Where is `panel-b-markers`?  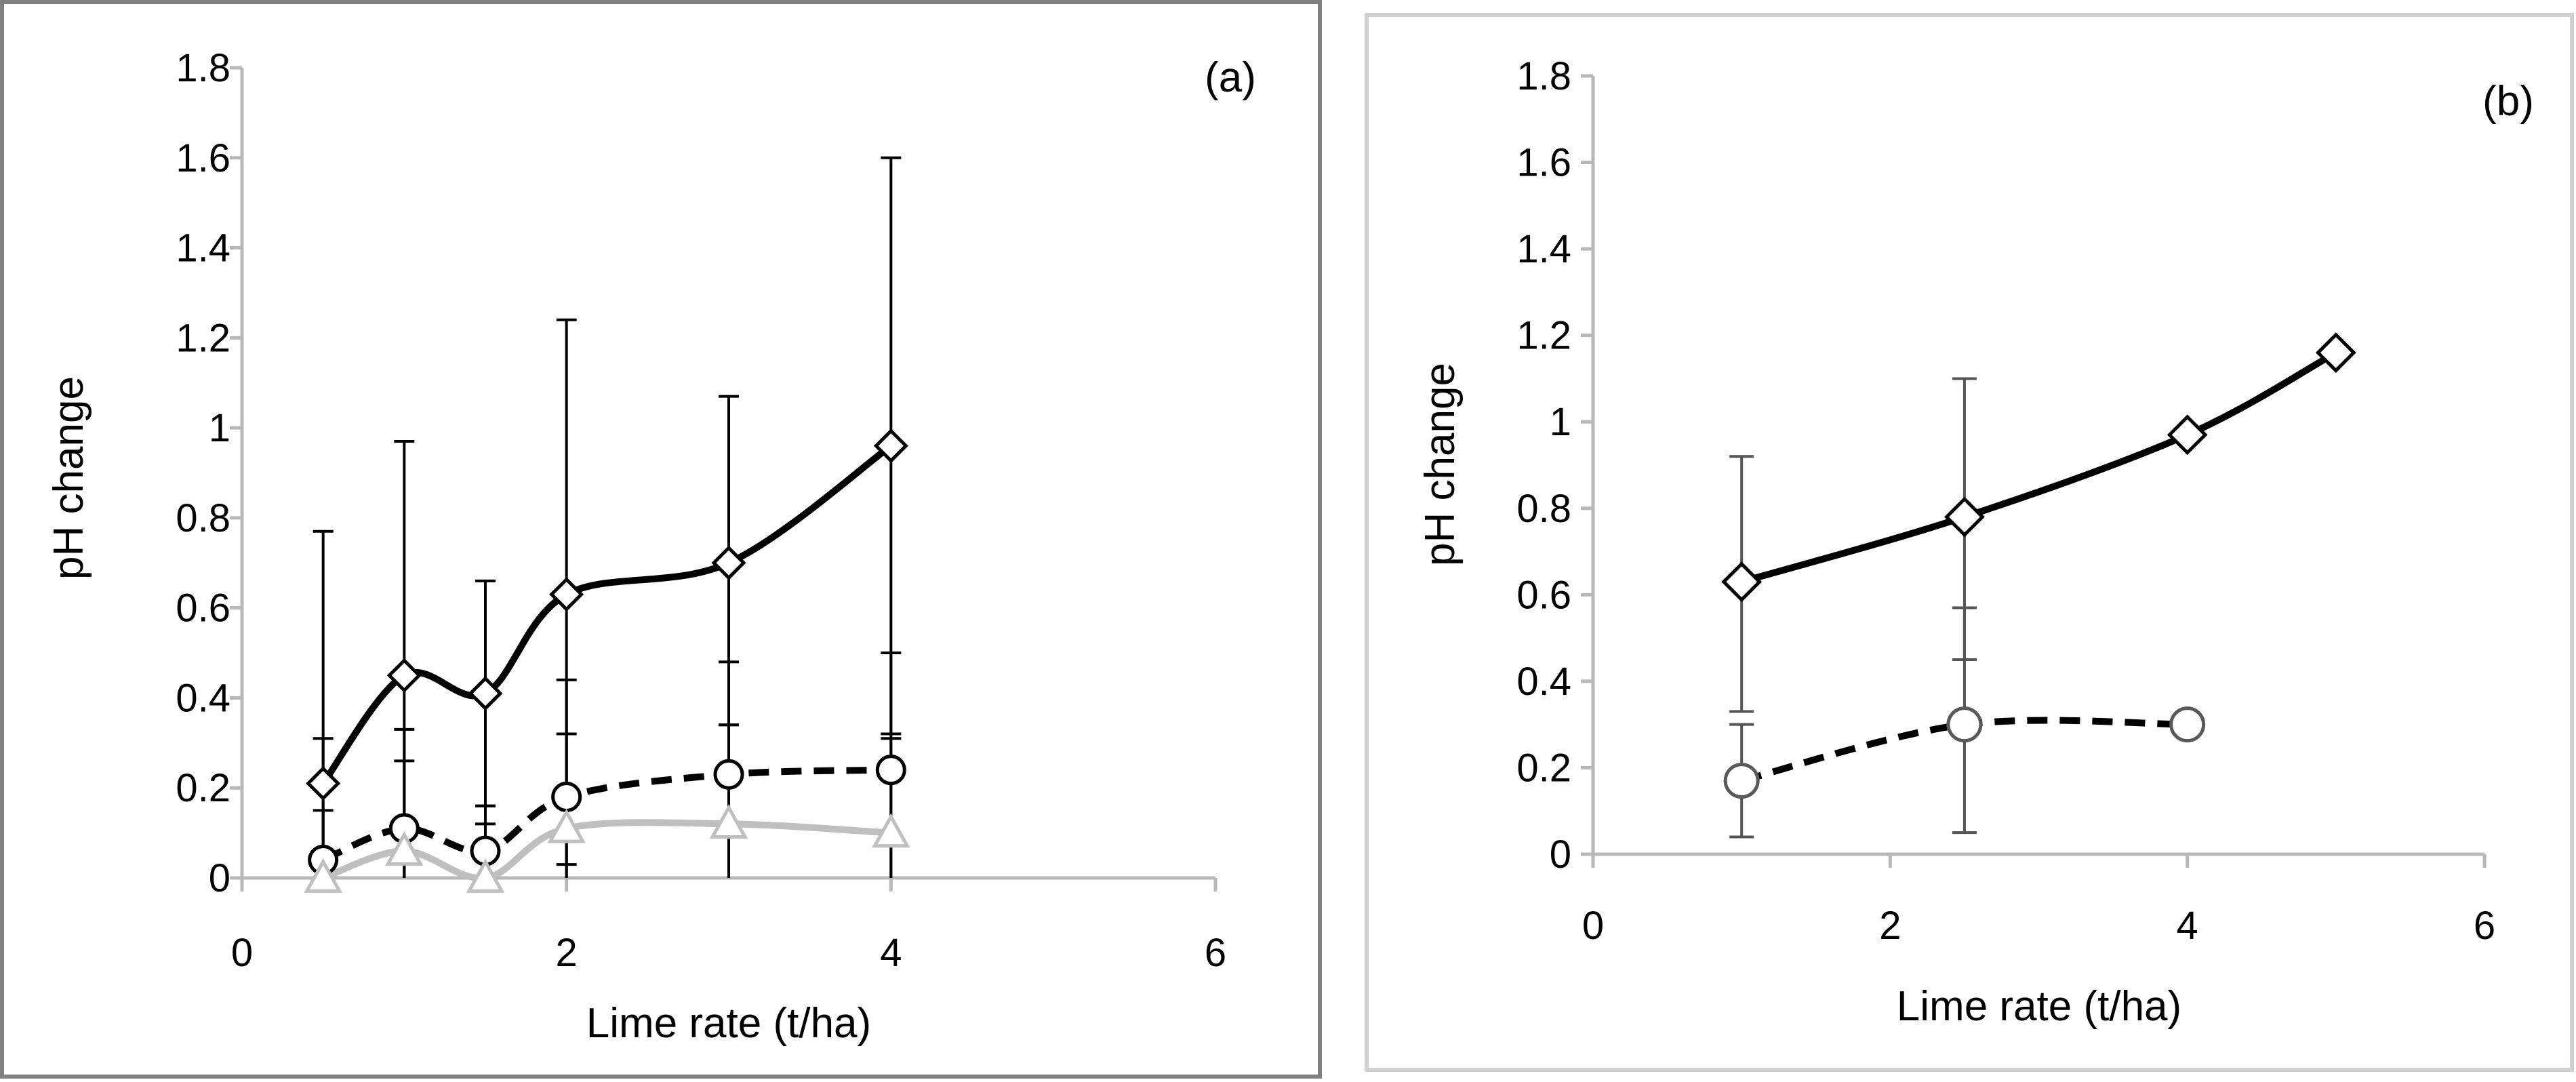
panel-b-markers is located at coordinates (2038, 566).